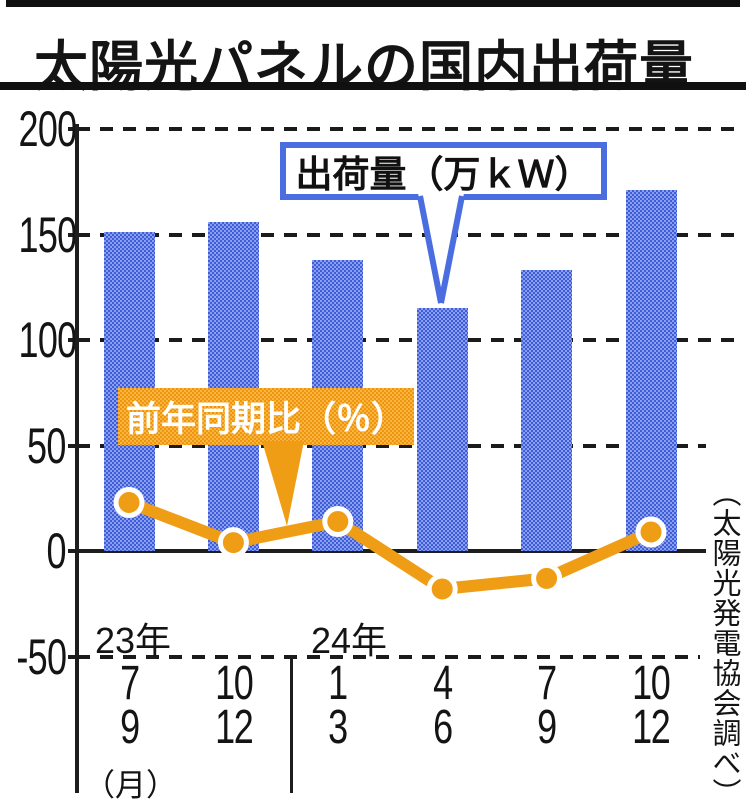 This screenshot has height=800, width=746. Describe the element at coordinates (72, 656) in the screenshot. I see `y-axis-tick--50` at that location.